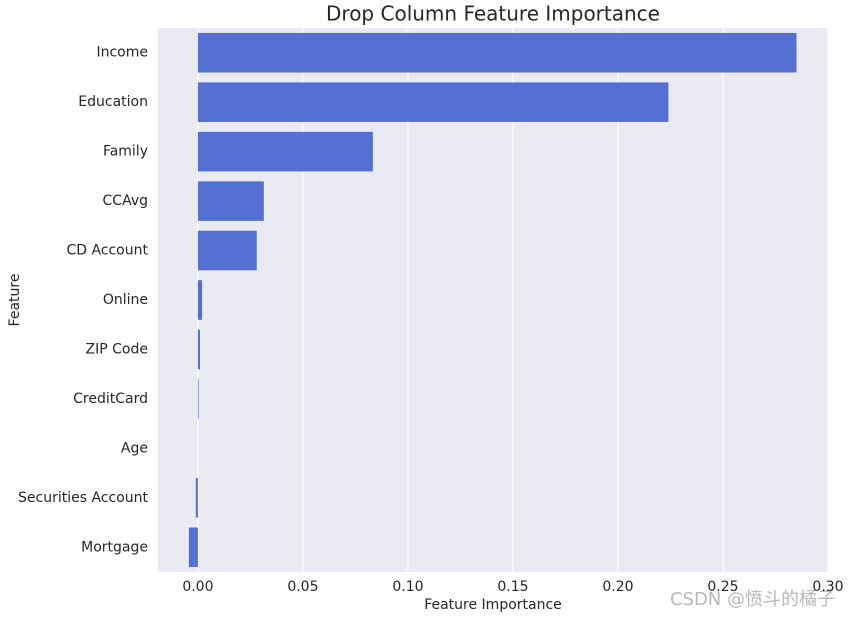 Image resolution: width=849 pixels, height=620 pixels. Describe the element at coordinates (134, 448) in the screenshot. I see `y-tick-label: Age` at that location.